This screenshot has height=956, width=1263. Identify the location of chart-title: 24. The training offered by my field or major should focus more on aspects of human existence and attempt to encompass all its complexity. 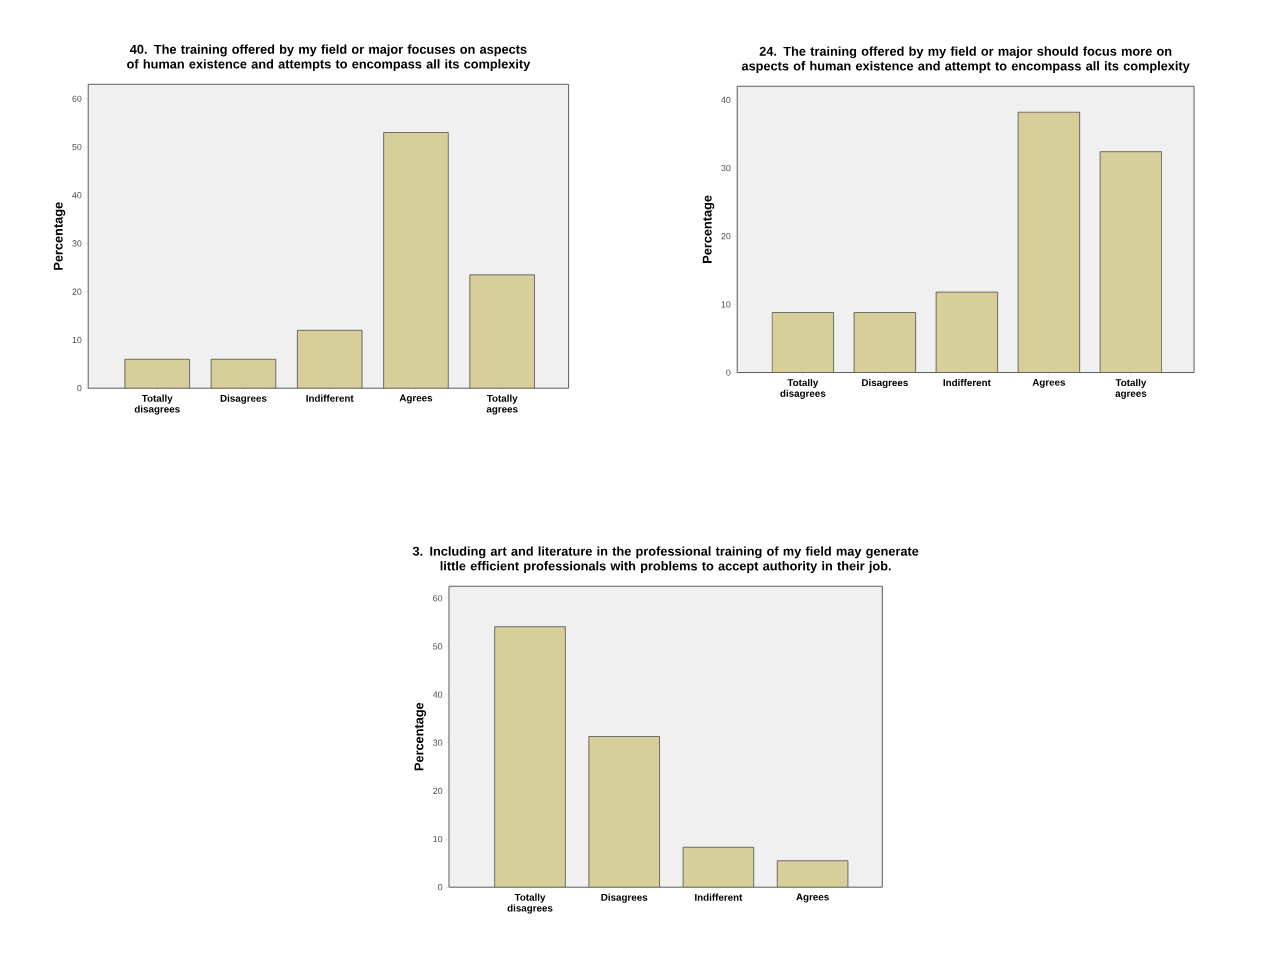
(965, 60).